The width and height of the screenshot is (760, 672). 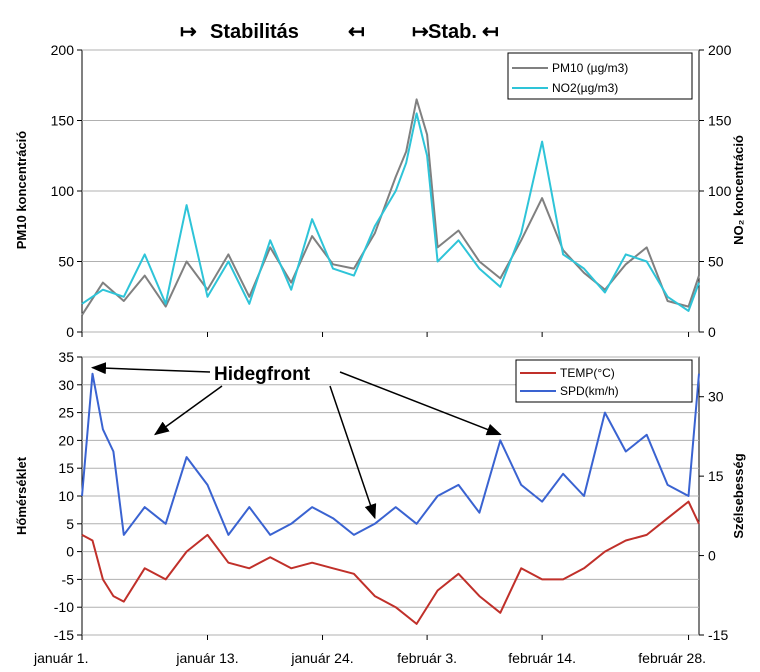 What do you see at coordinates (66, 468) in the screenshot?
I see `bottom-ytick-label: 15` at bounding box center [66, 468].